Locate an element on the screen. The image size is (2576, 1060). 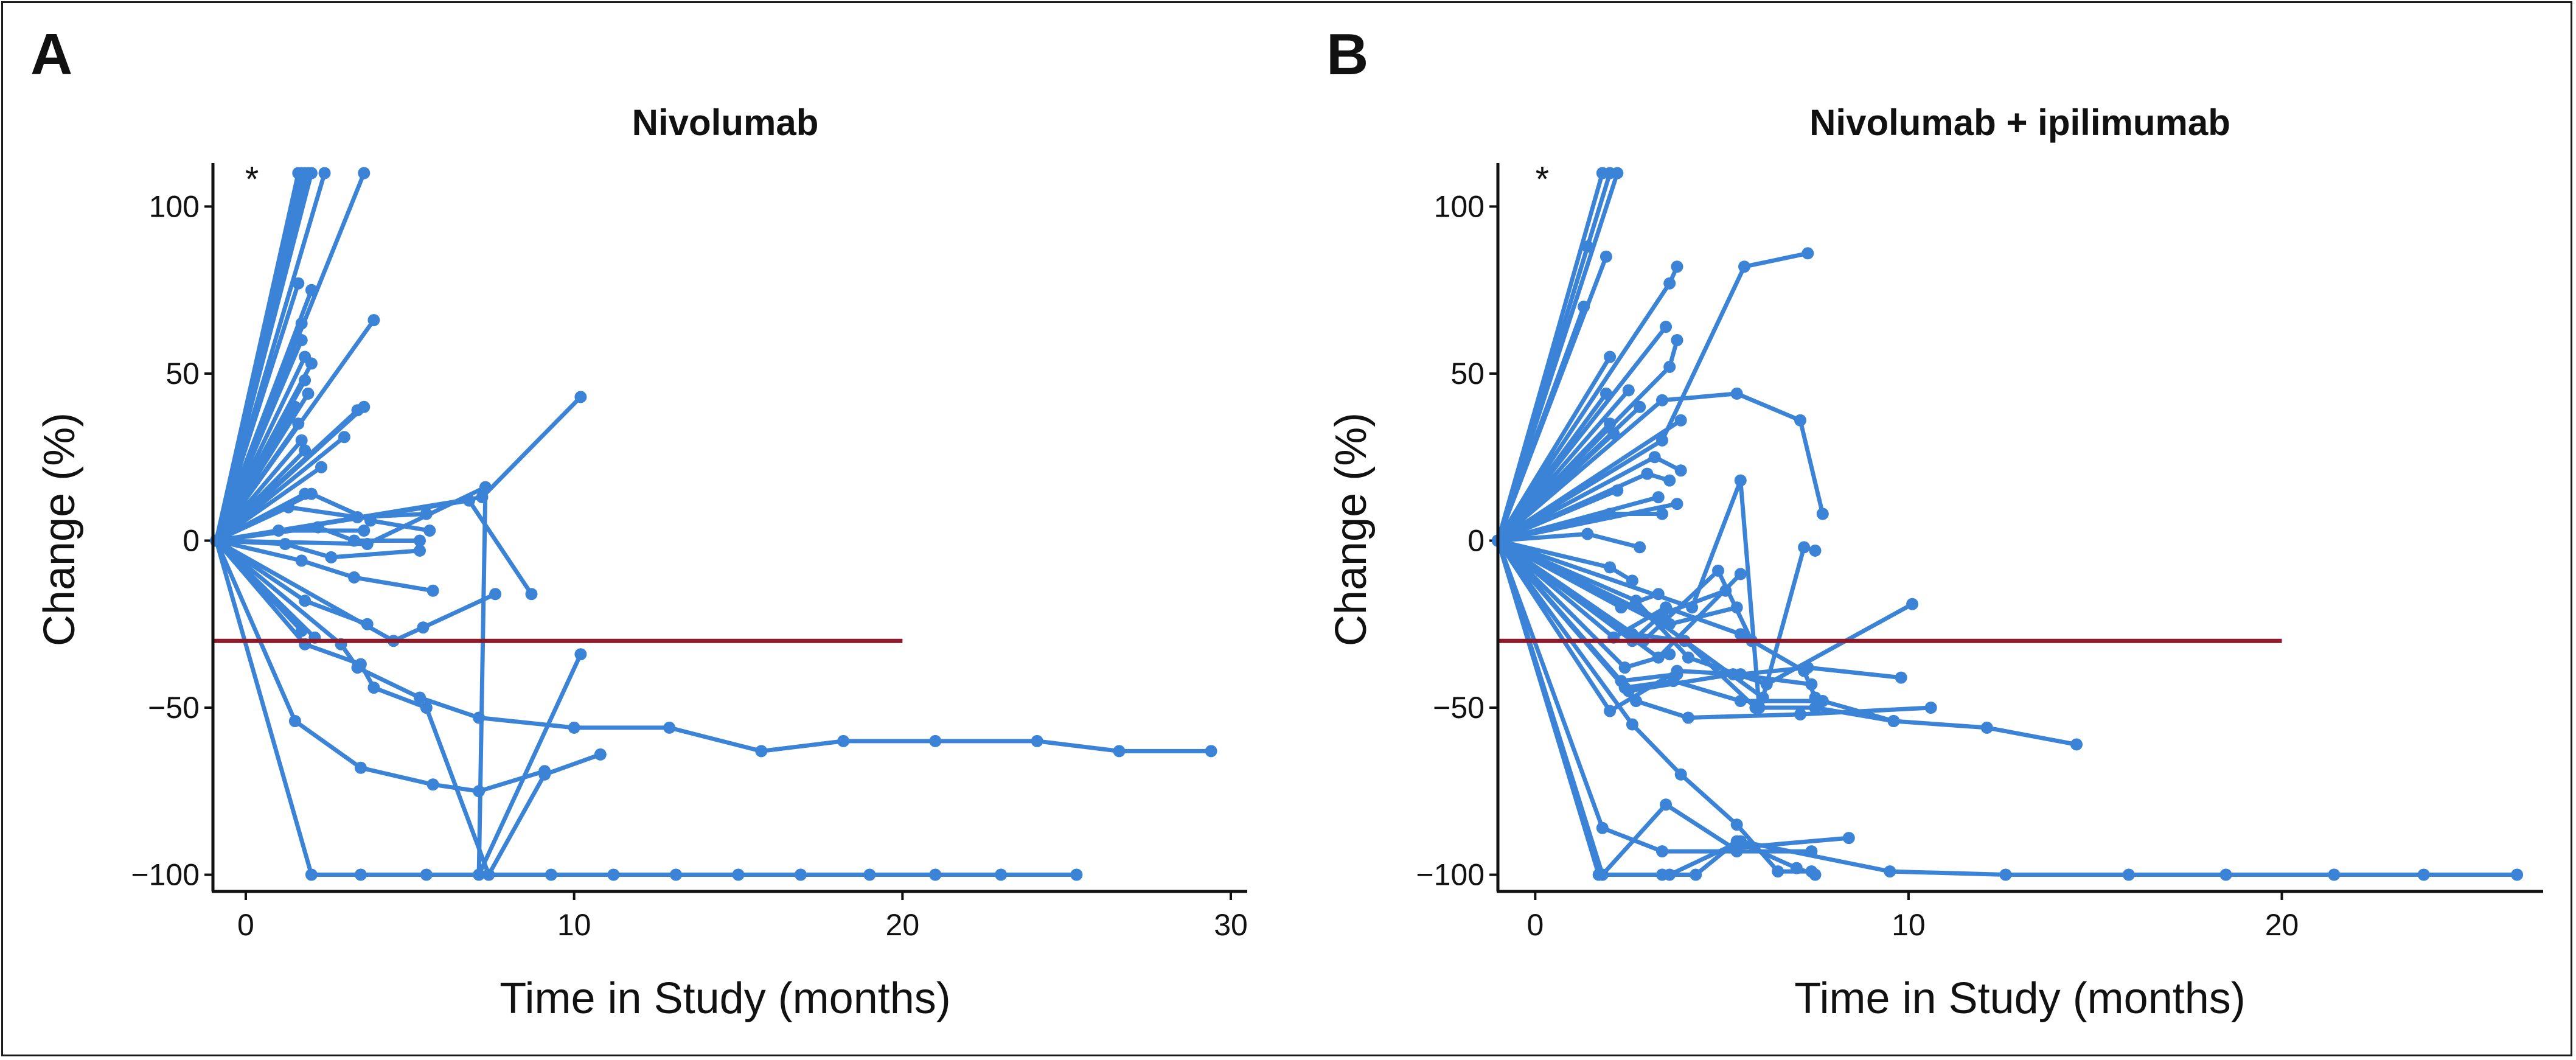
x-tick-label: 10 is located at coordinates (1909, 925).